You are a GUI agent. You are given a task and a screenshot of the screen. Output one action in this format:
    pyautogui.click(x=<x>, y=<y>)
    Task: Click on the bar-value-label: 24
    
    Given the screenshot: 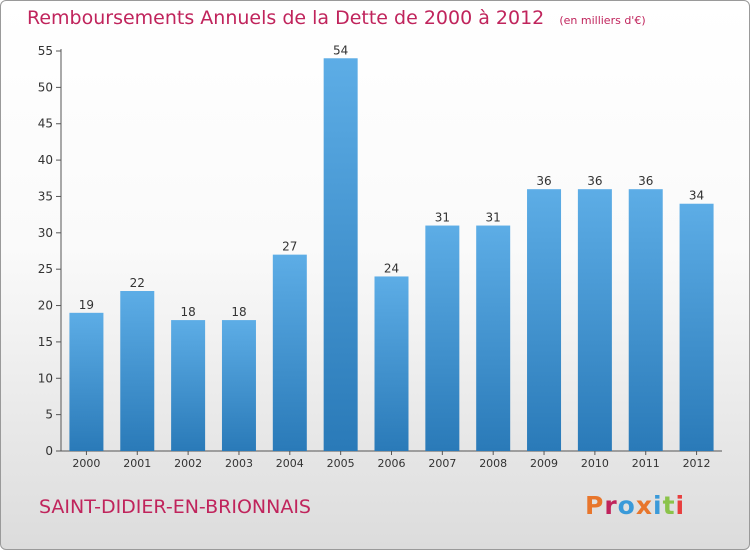 What is the action you would take?
    pyautogui.click(x=391, y=268)
    